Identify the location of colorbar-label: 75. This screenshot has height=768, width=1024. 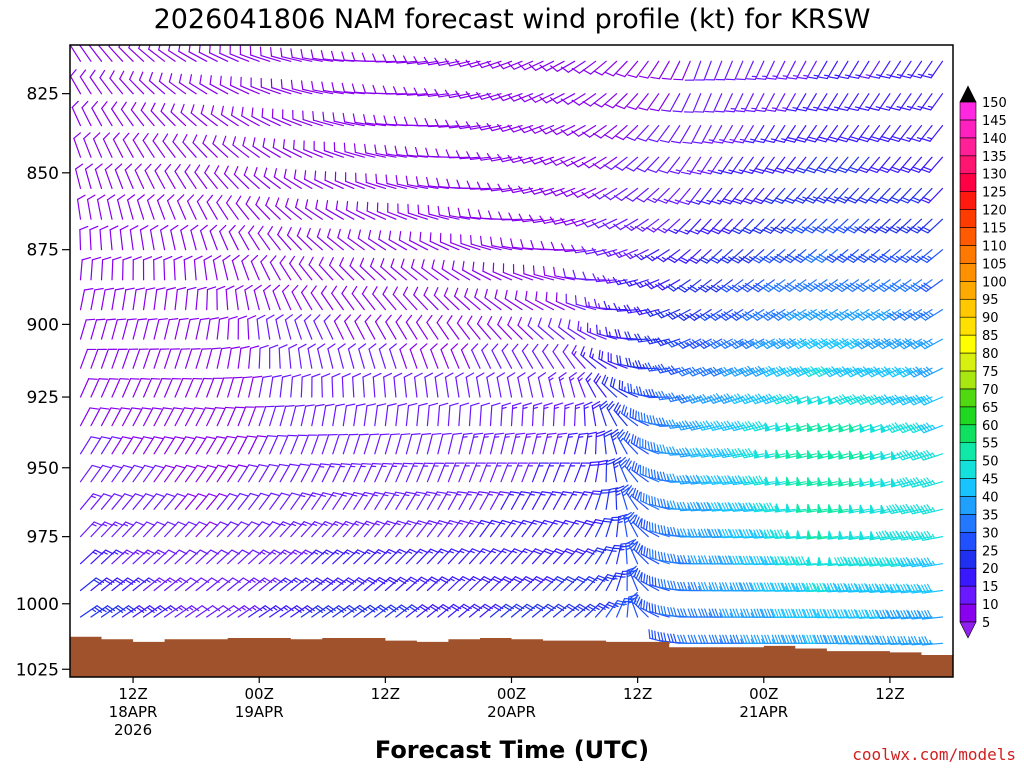
(990, 372).